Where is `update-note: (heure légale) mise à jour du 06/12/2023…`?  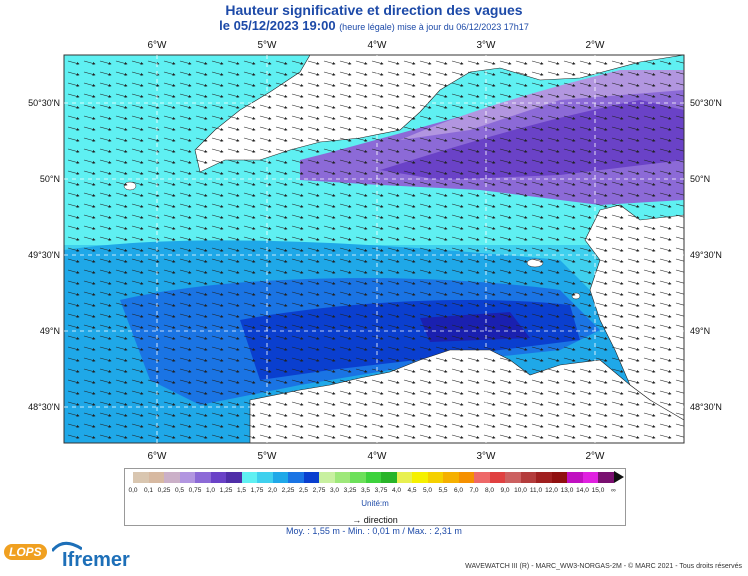
update-note: (heure légale) mise à jour du 06/12/2023… is located at coordinates (434, 27).